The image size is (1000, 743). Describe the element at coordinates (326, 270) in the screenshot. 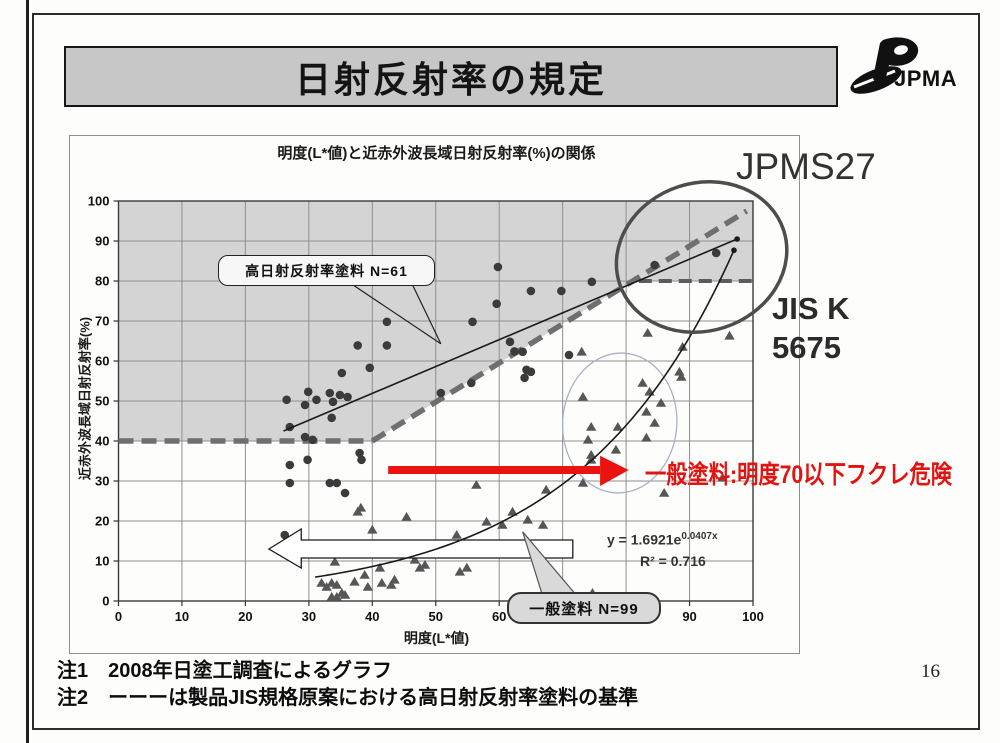

I see `callout-high-reflectance-paint: 高日射反射率塗料 N=61` at that location.